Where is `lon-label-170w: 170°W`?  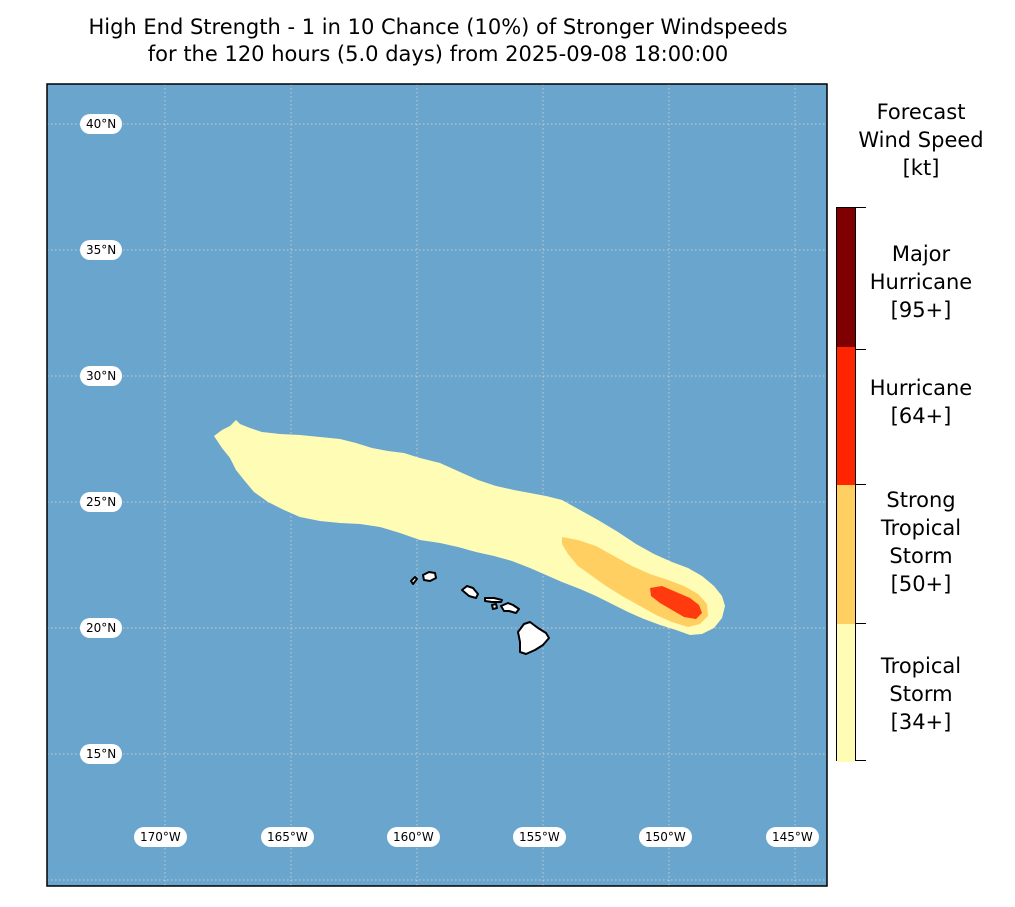 lon-label-170w: 170°W is located at coordinates (160, 837).